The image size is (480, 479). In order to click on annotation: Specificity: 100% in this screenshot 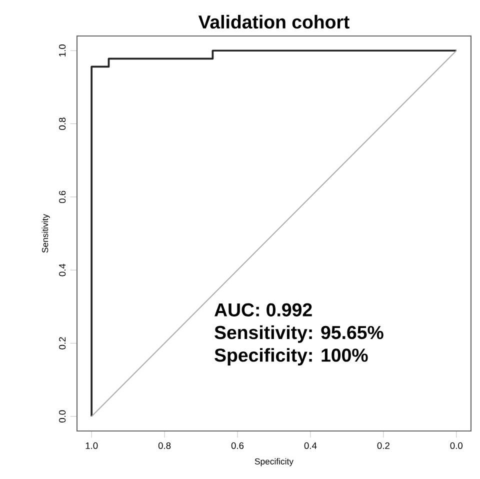, I will do `click(291, 357)`.